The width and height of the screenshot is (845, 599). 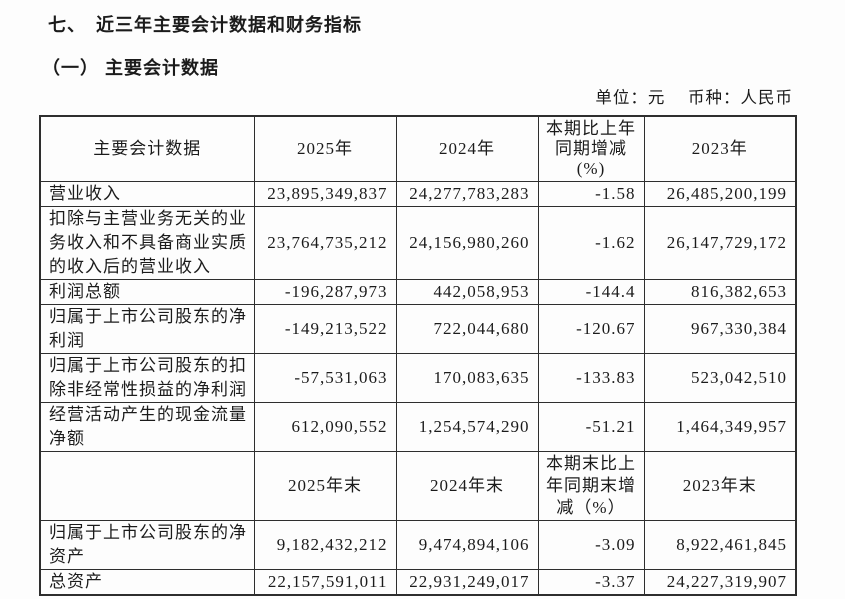 I want to click on header-2023: 2023年, so click(x=720, y=148).